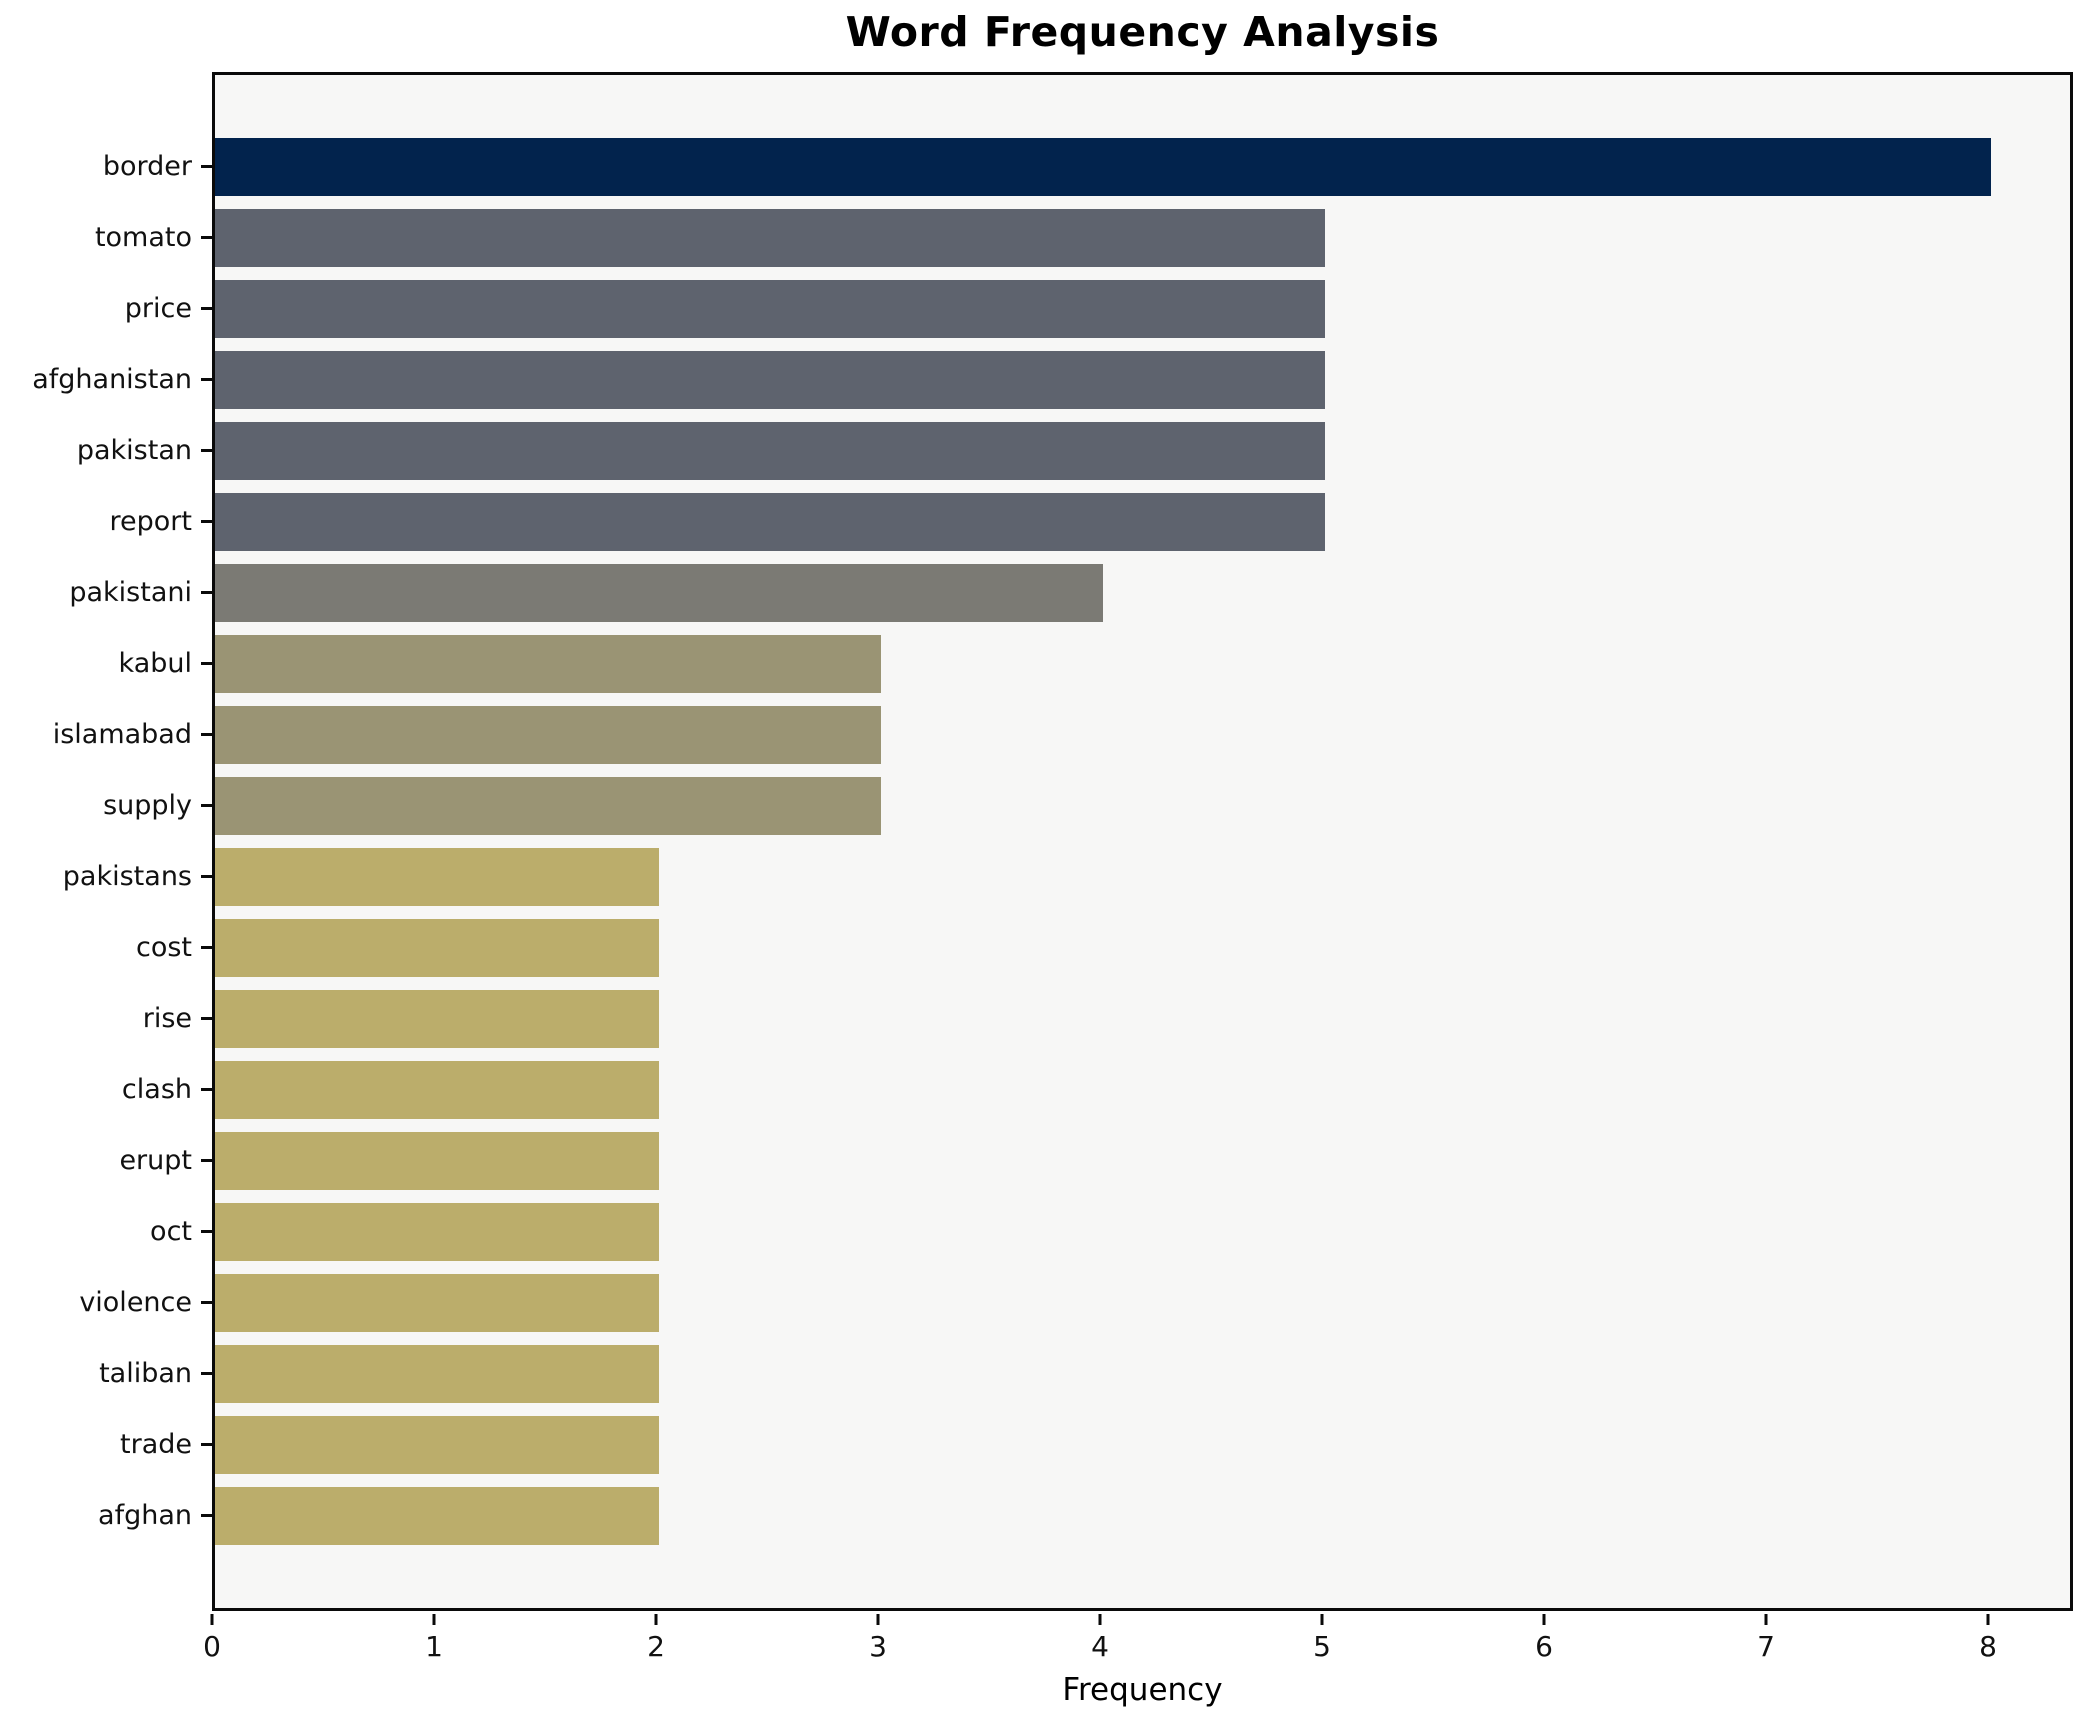  What do you see at coordinates (437, 1302) in the screenshot?
I see `bar-violence` at bounding box center [437, 1302].